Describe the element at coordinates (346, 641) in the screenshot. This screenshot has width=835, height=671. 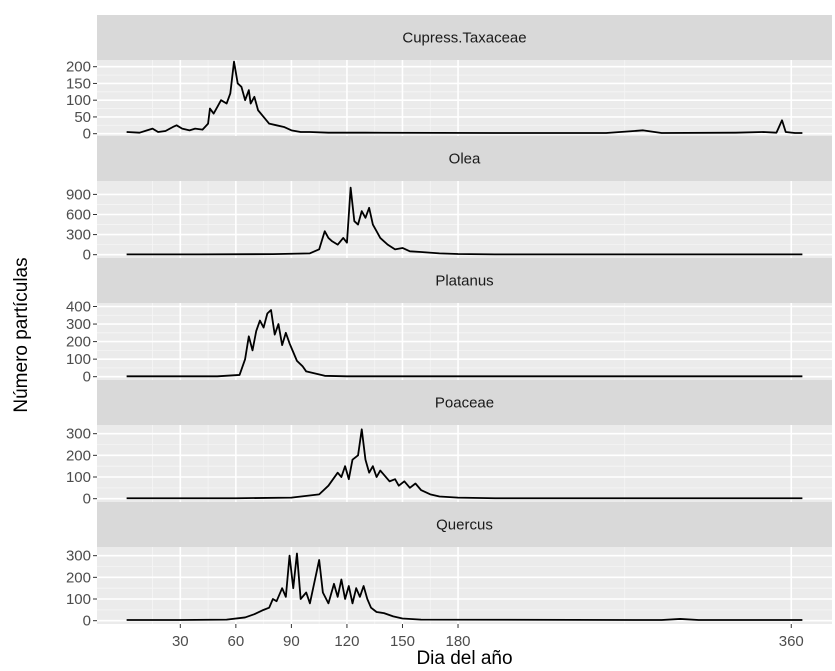
I see `x-tick-label: 120` at that location.